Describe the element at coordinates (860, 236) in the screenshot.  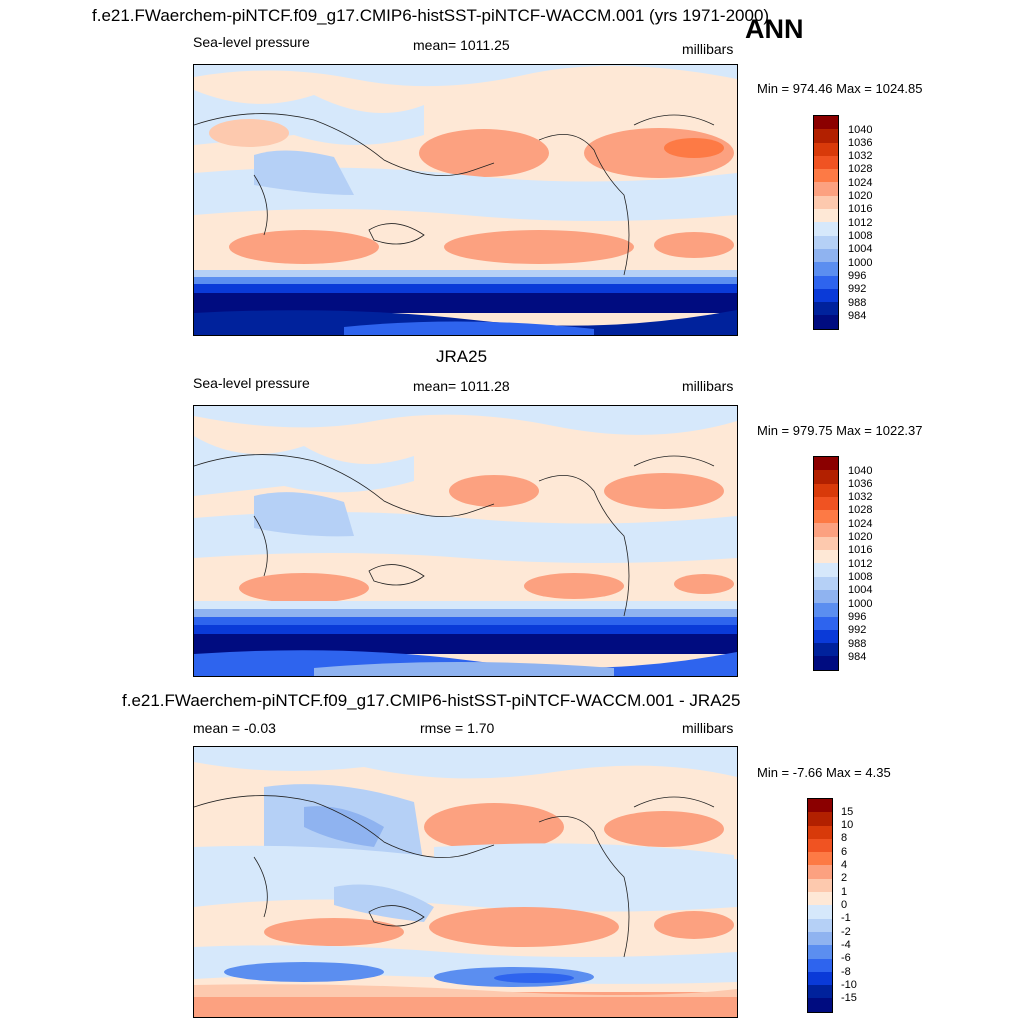
I see `panel1-tick: 1008` at that location.